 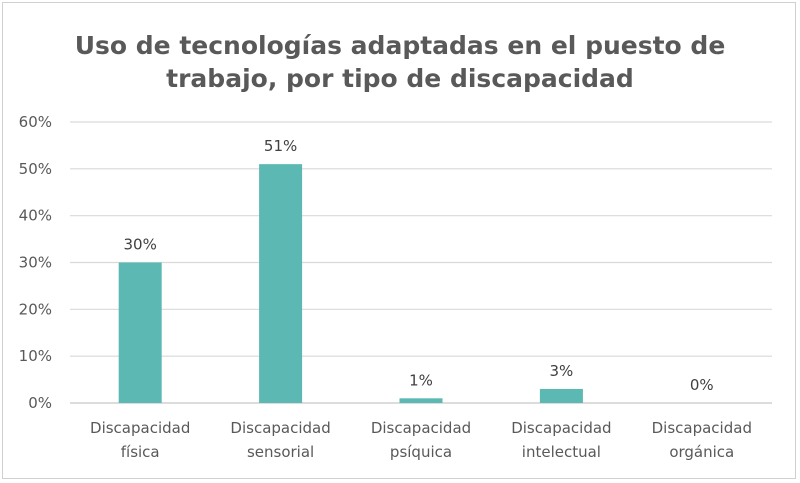 What do you see at coordinates (280, 146) in the screenshot?
I see `data-label: 51%` at bounding box center [280, 146].